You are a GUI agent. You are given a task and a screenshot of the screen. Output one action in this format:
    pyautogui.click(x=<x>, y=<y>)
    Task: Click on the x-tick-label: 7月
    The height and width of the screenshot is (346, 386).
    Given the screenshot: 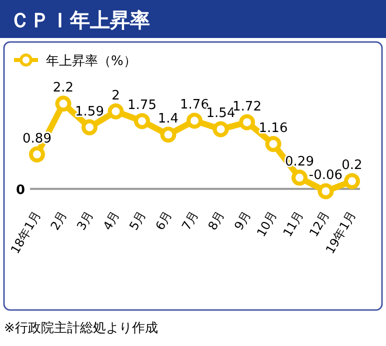 What is the action you would take?
    pyautogui.click(x=190, y=220)
    